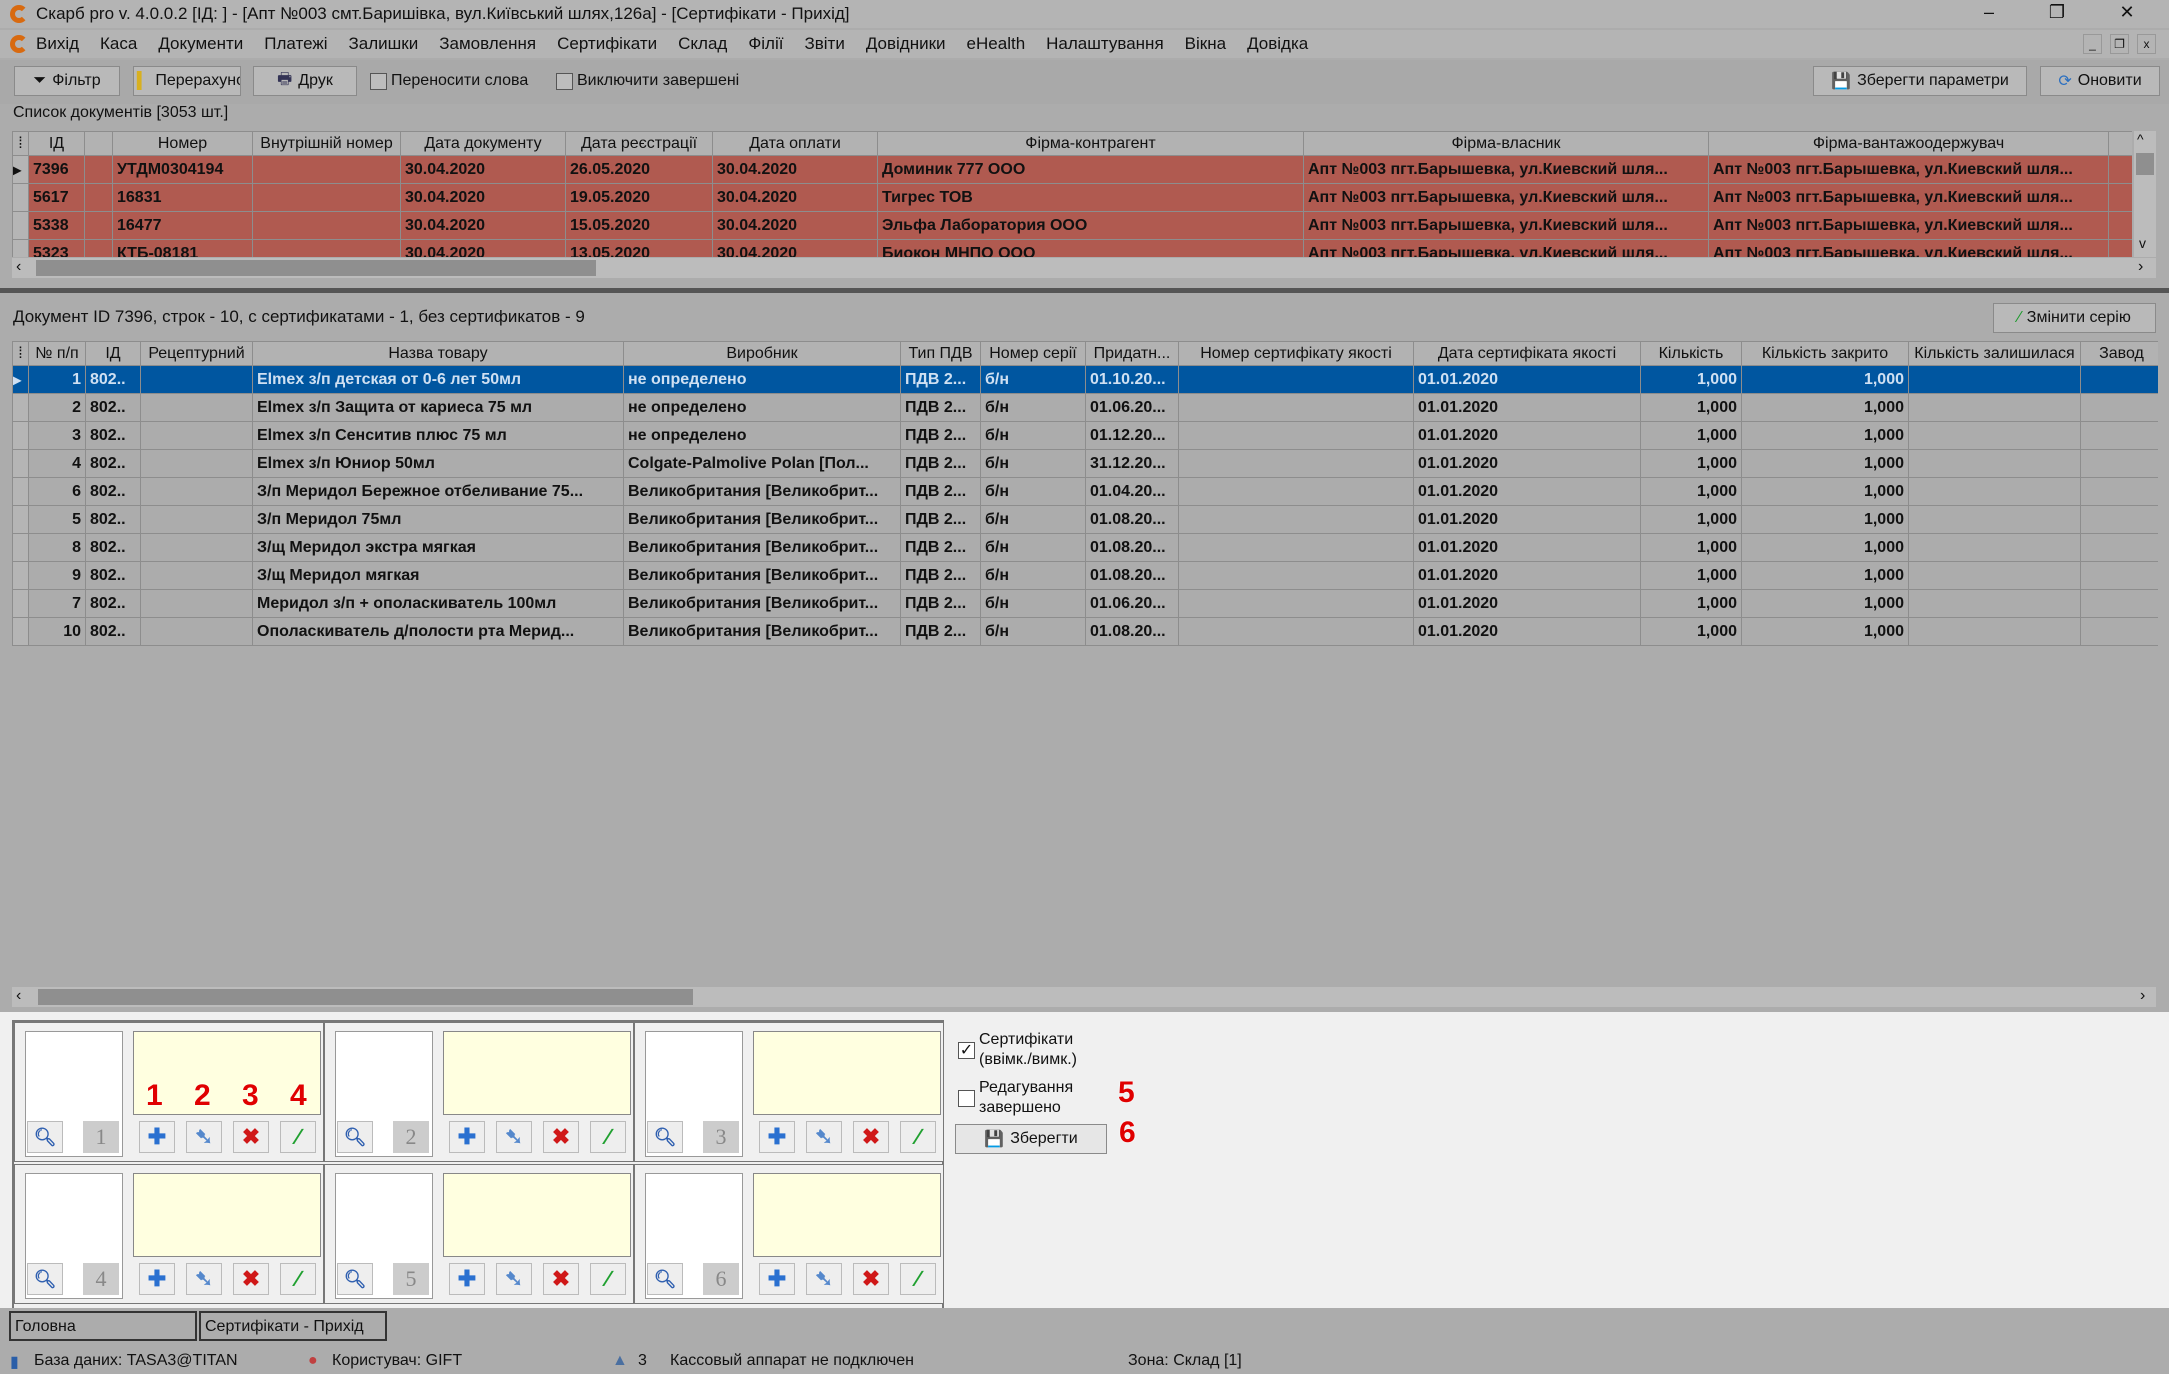 This screenshot has height=1374, width=2169. What do you see at coordinates (326, 143) in the screenshot?
I see `docs-col-header: Внутрішній номер` at bounding box center [326, 143].